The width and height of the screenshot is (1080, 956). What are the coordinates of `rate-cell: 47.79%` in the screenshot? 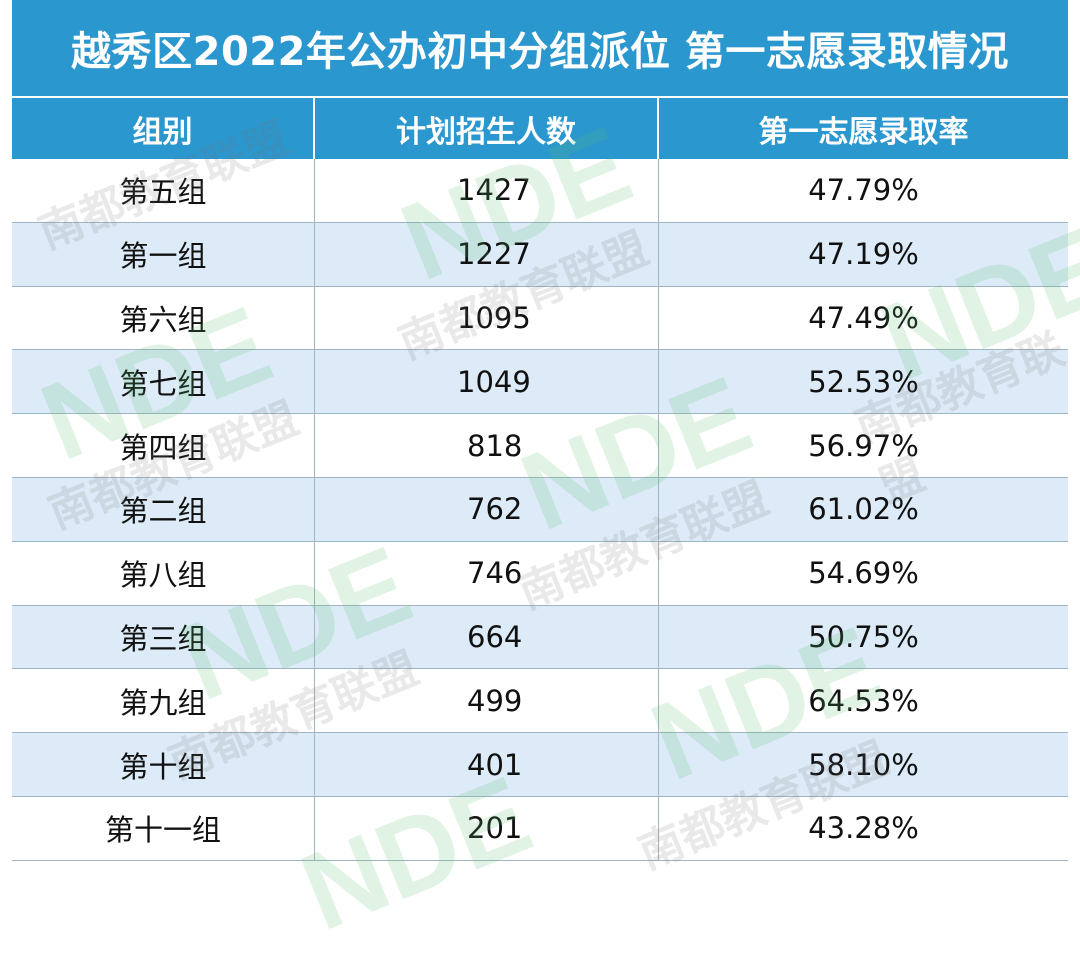 It's located at (863, 190).